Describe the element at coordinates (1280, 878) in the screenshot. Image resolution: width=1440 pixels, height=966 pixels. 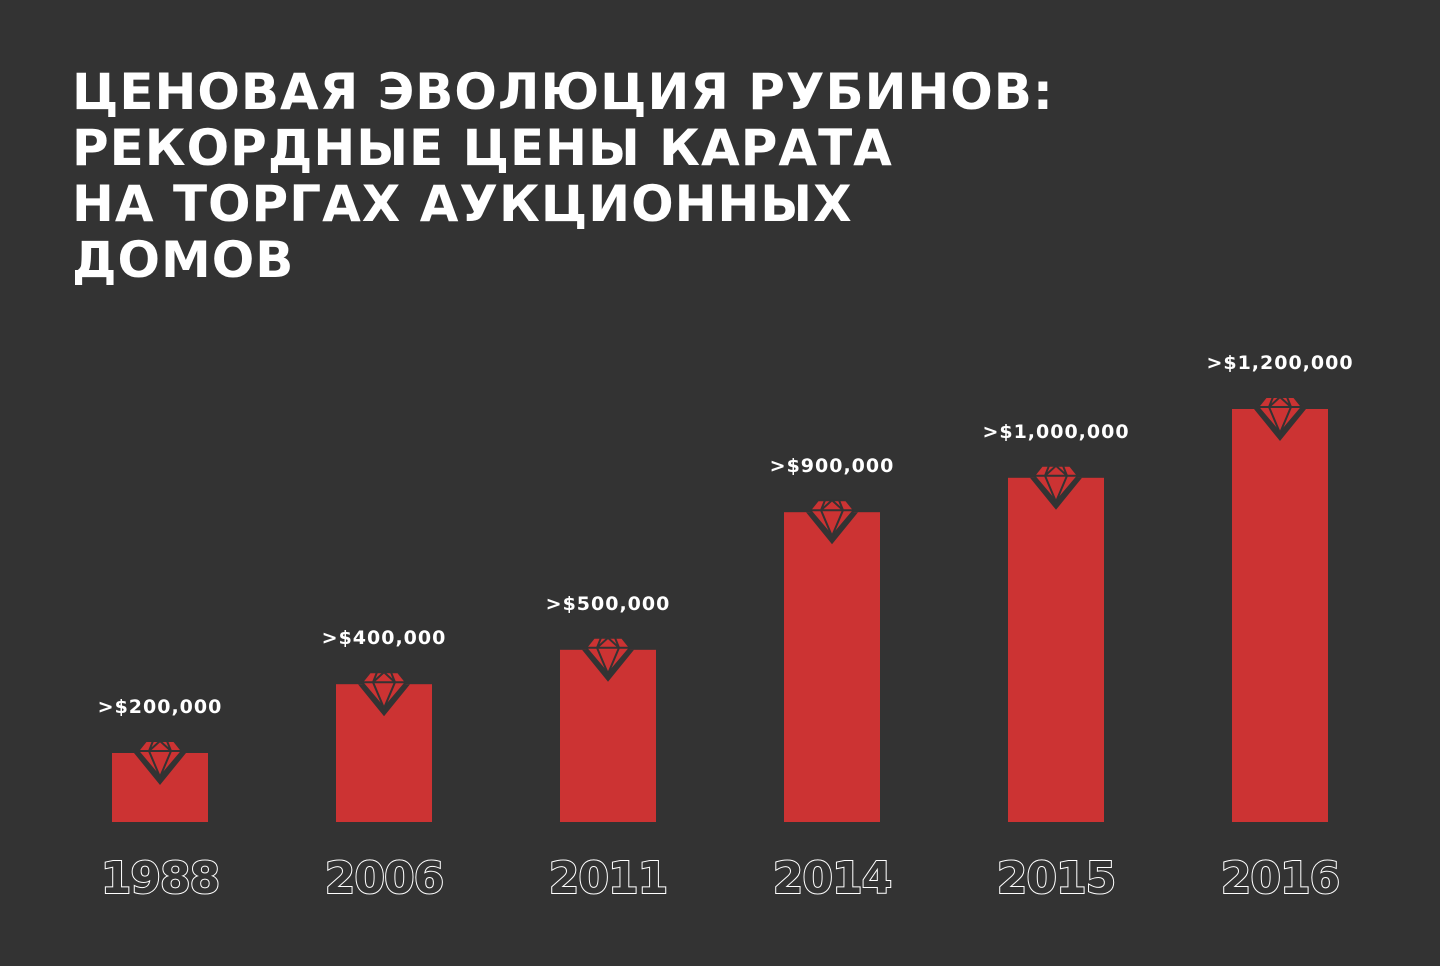
I see `year-label-2016: 2016` at that location.